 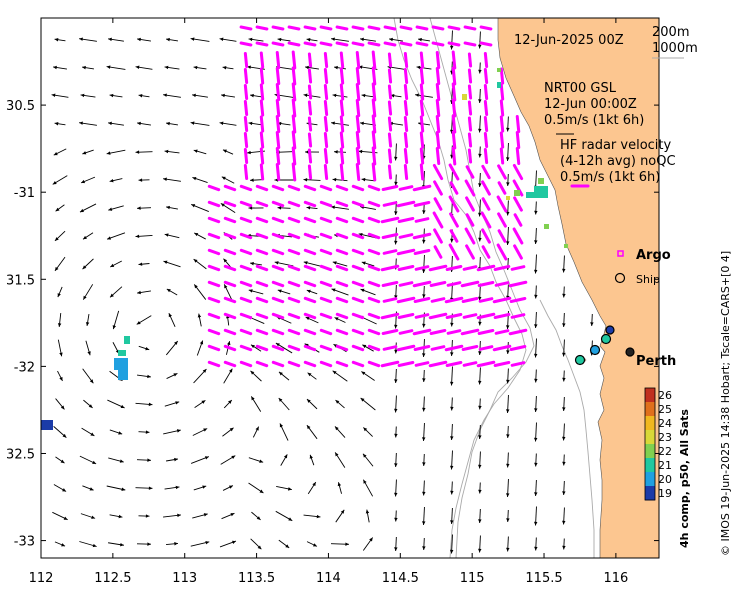 I want to click on date-label: 12-Jun-2025 00Z, so click(x=569, y=40).